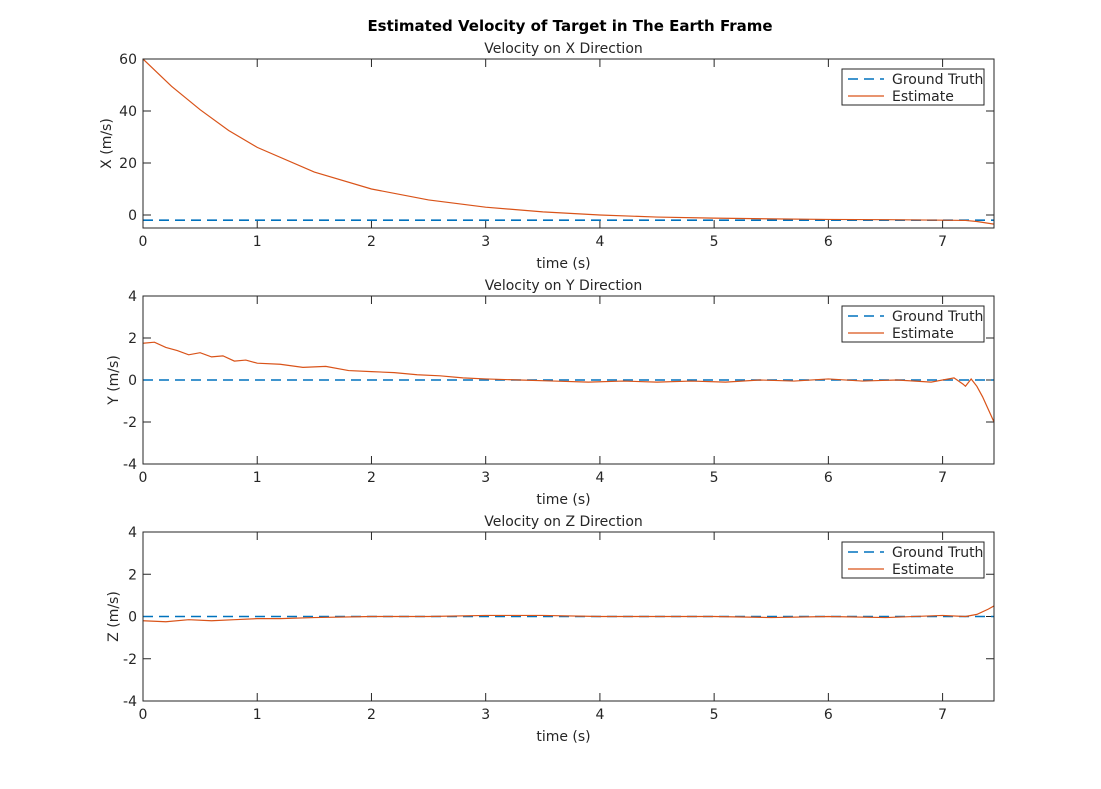 Image resolution: width=1101 pixels, height=789 pixels. What do you see at coordinates (128, 164) in the screenshot?
I see `y-tick-label: 20` at bounding box center [128, 164].